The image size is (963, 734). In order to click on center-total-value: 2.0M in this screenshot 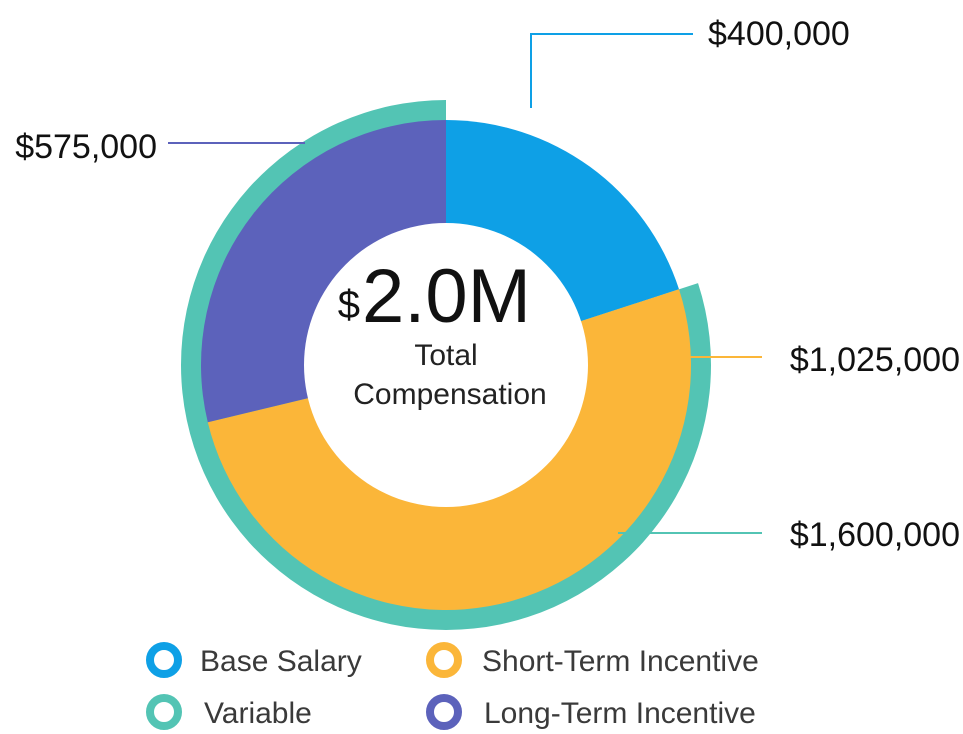, I will do `click(446, 296)`.